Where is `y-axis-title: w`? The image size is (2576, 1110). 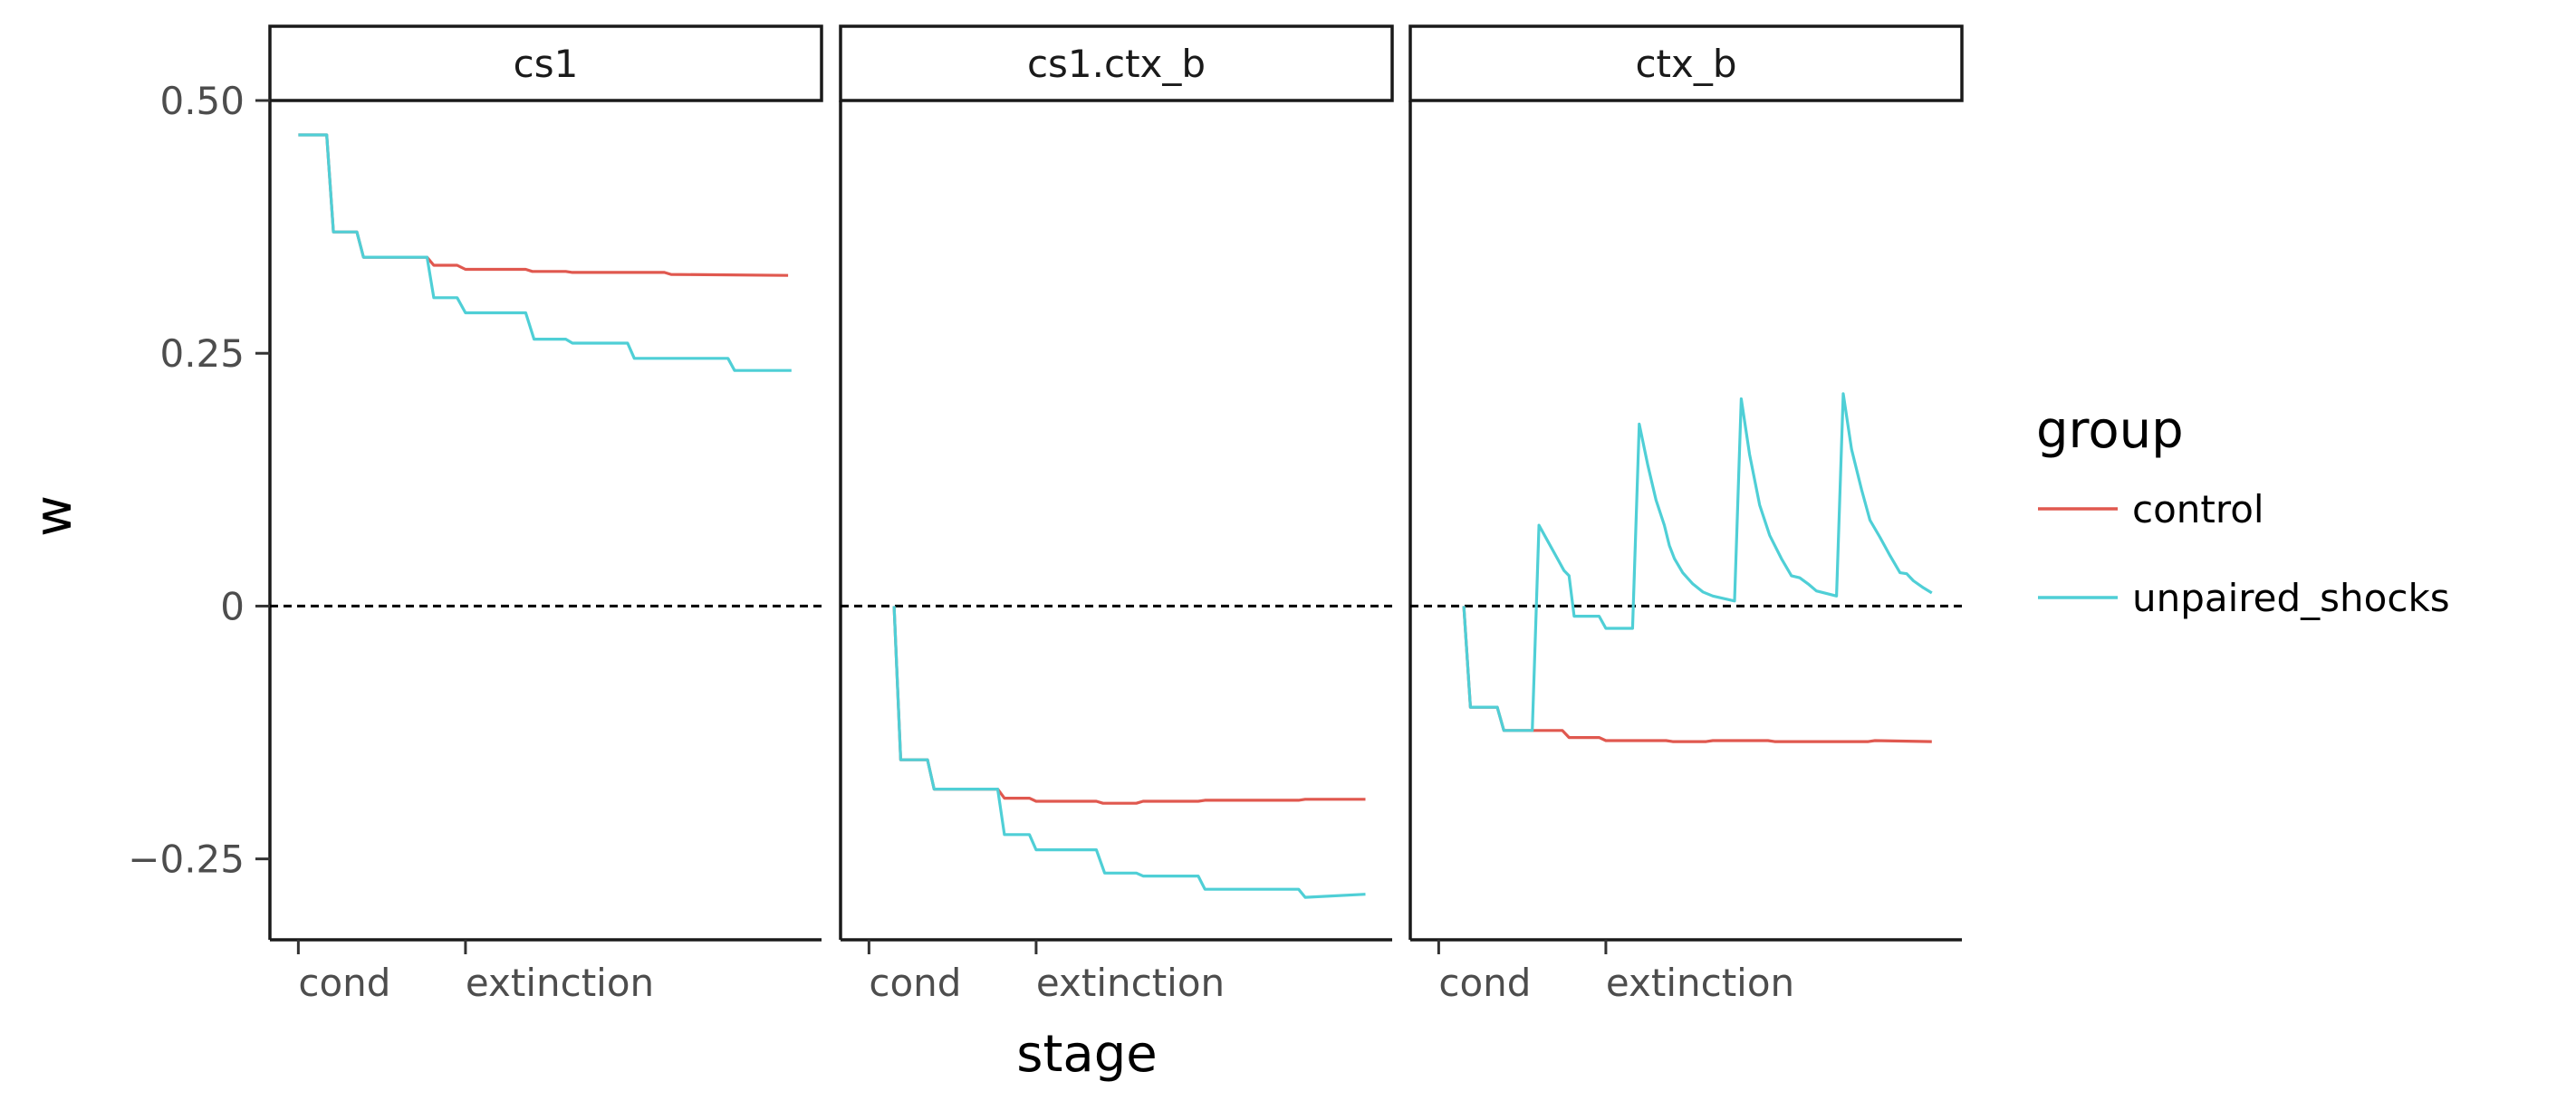 y-axis-title: w is located at coordinates (53, 516).